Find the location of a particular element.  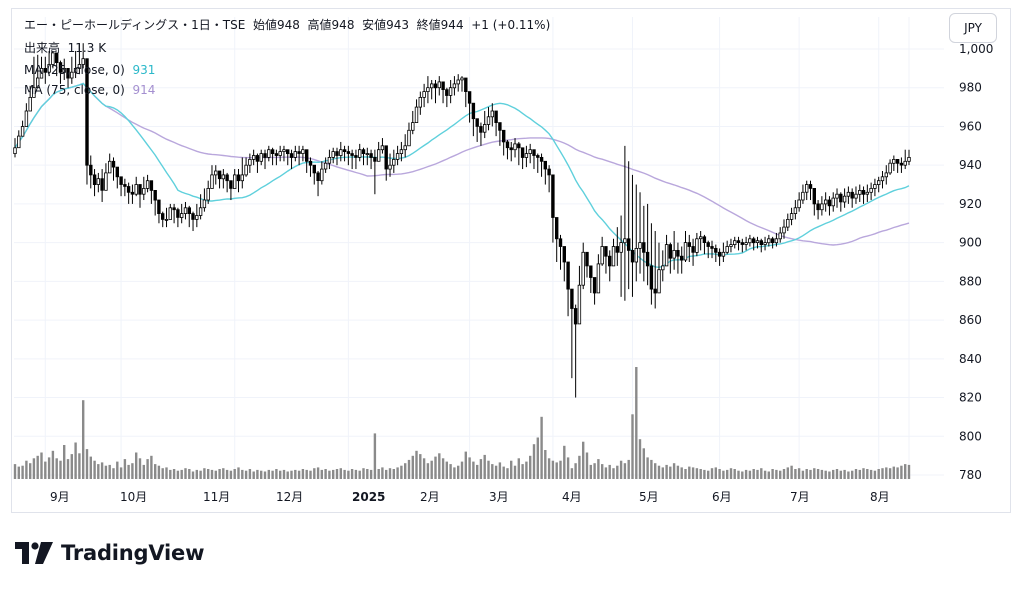

low-label: 安値 is located at coordinates (374, 25).